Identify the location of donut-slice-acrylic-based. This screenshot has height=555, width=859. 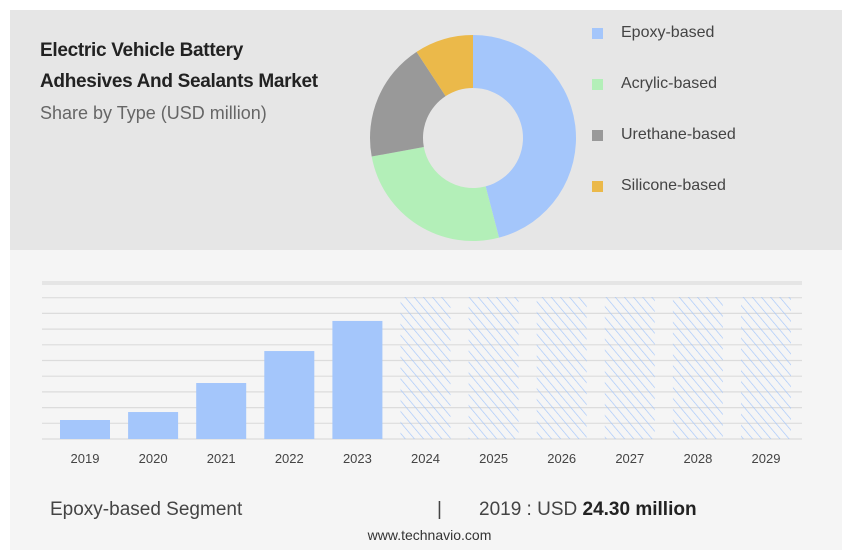
(435, 194).